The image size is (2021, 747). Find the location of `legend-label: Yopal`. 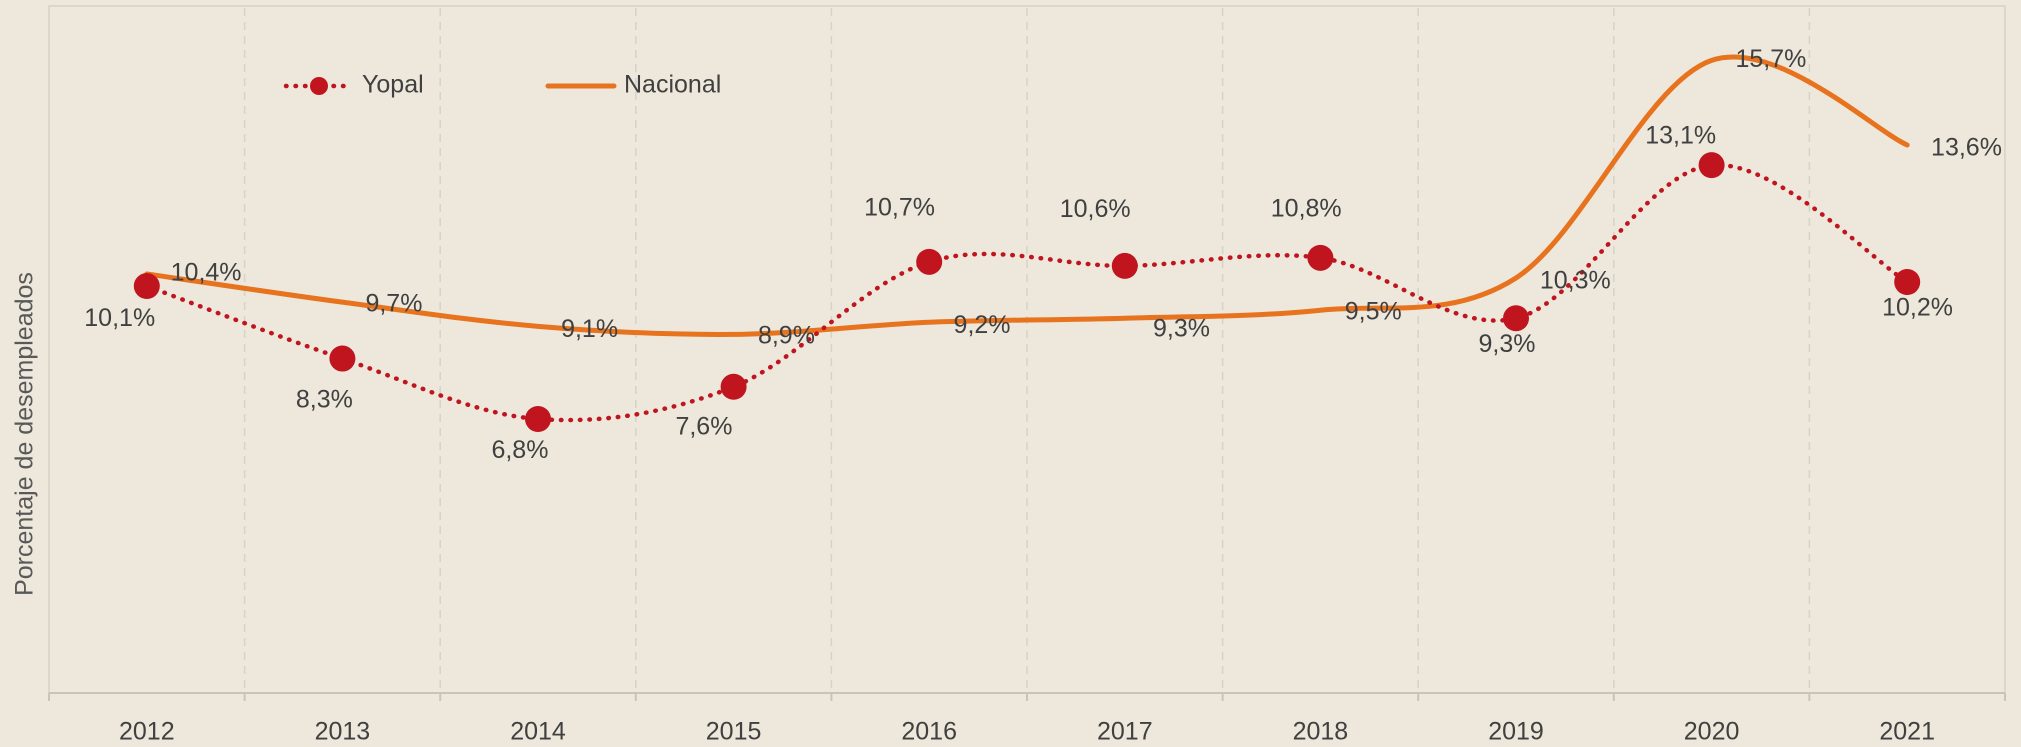

legend-label: Yopal is located at coordinates (393, 85).